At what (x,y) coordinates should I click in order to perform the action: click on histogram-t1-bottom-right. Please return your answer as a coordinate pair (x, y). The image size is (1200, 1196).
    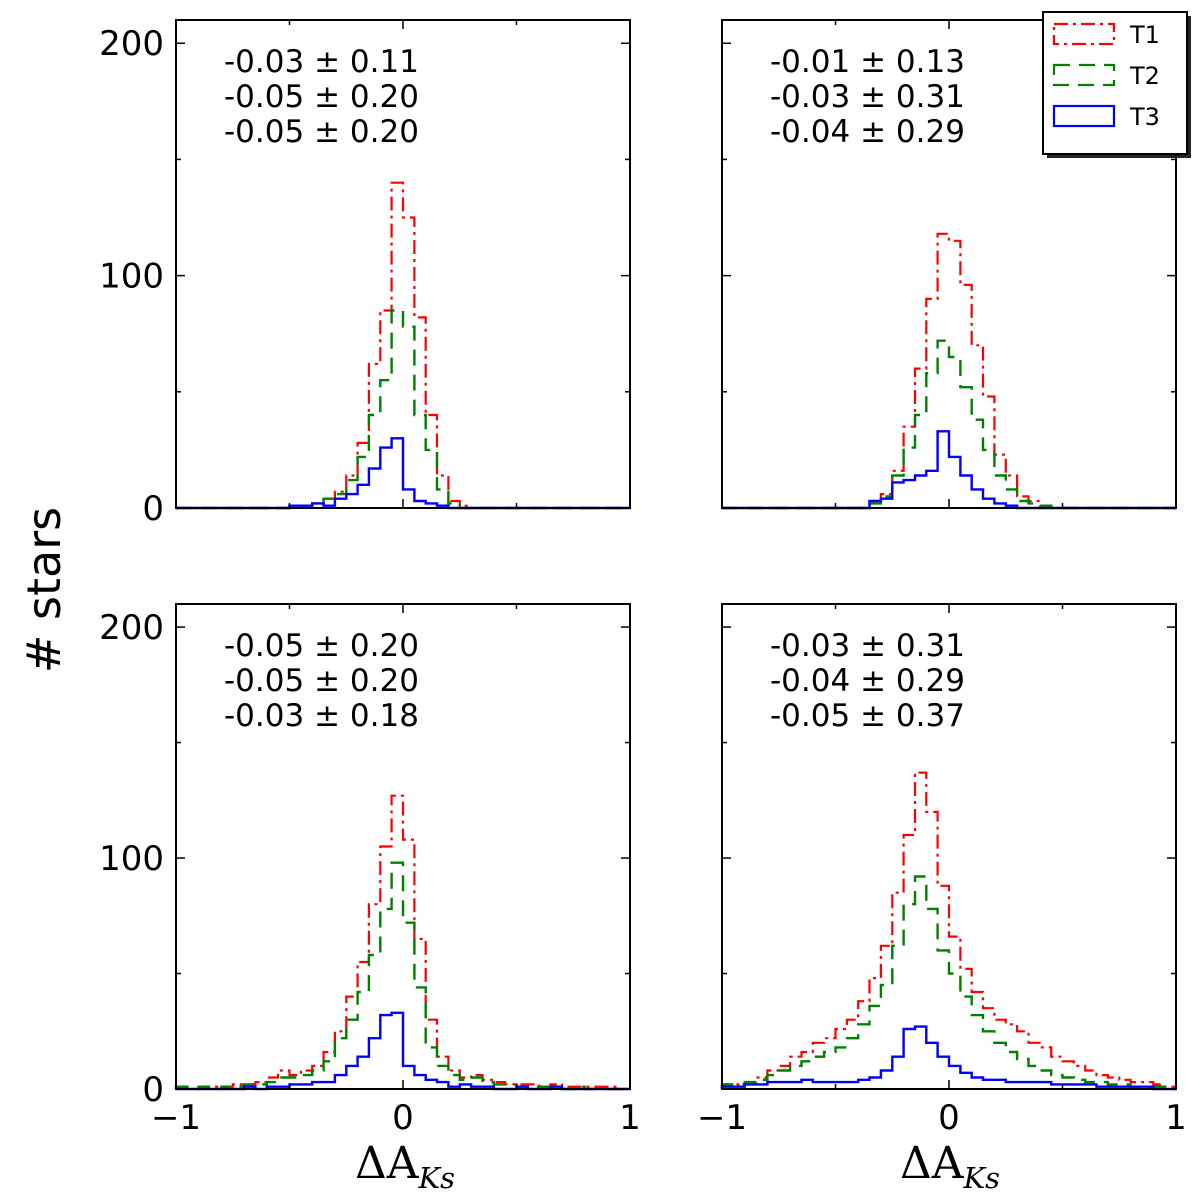
    Looking at the image, I should click on (949, 930).